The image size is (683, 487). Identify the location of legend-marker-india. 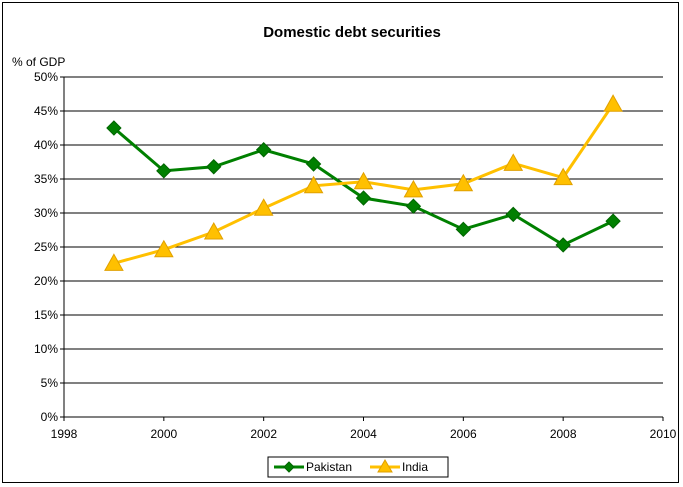
(385, 466).